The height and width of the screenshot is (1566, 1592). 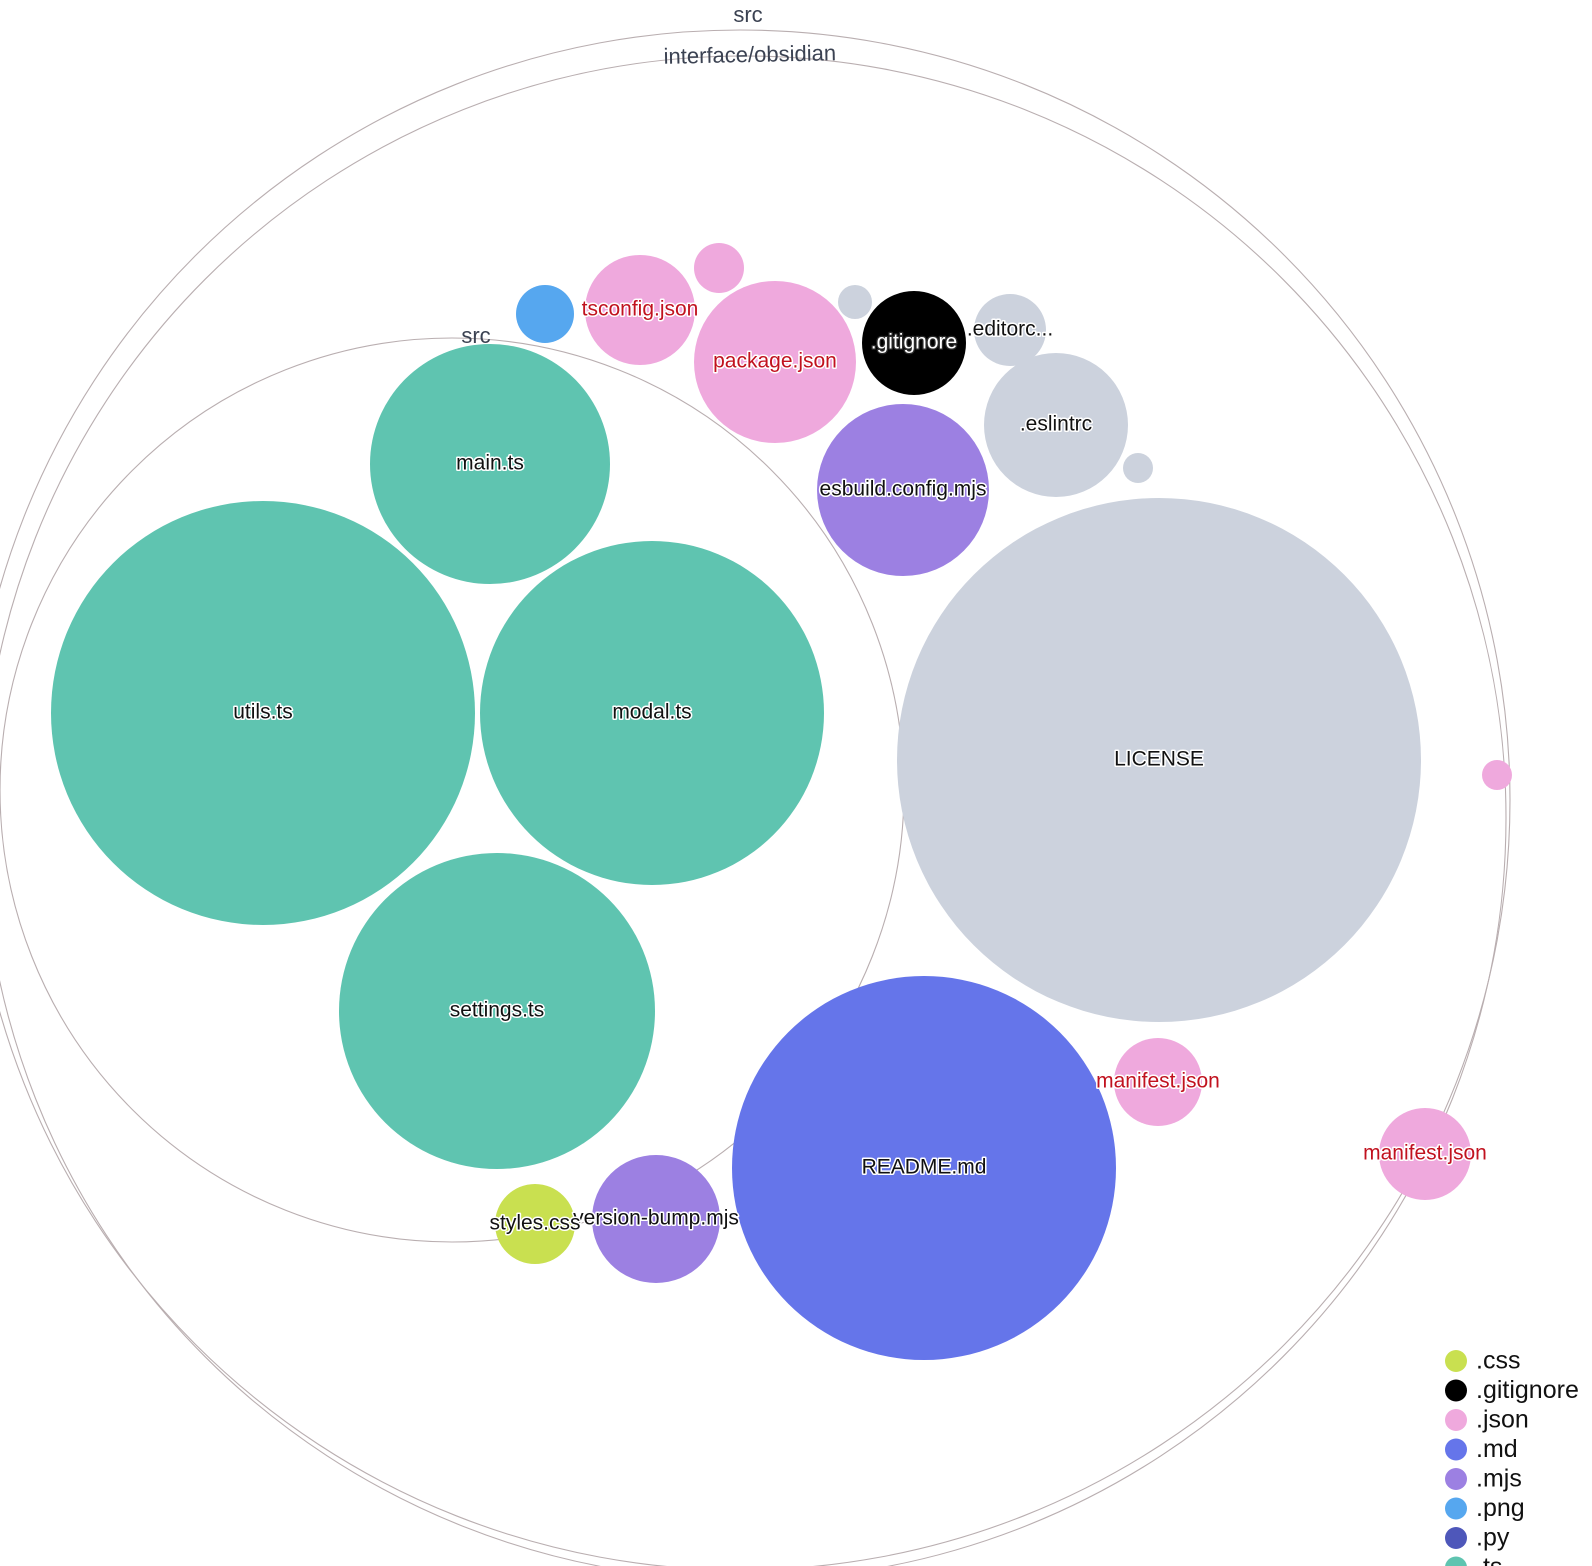 I want to click on file-circle-package.json, so click(x=775, y=362).